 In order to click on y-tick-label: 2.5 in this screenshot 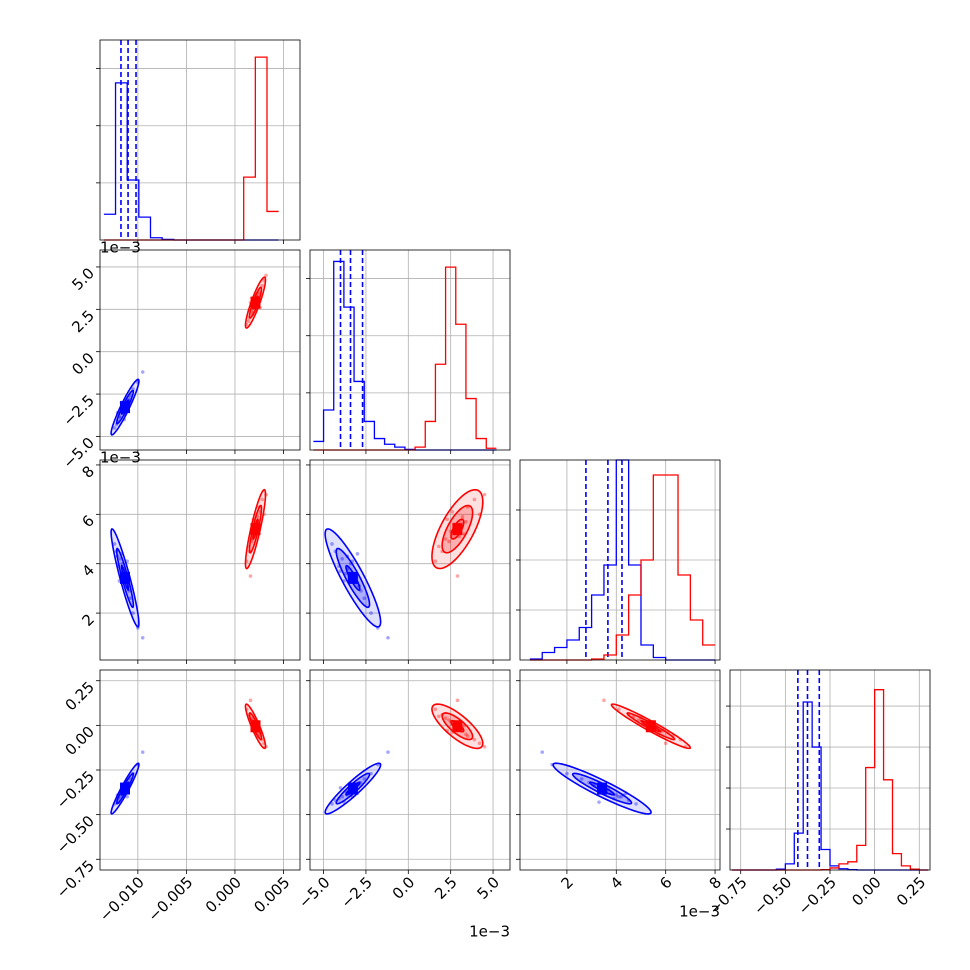, I will do `click(83, 322)`.